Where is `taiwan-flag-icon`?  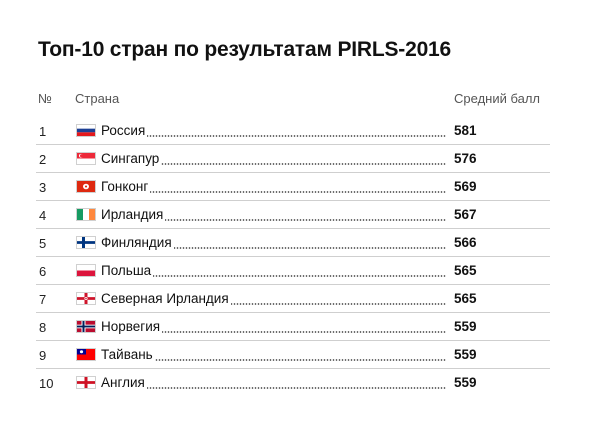
taiwan-flag-icon is located at coordinates (86, 354).